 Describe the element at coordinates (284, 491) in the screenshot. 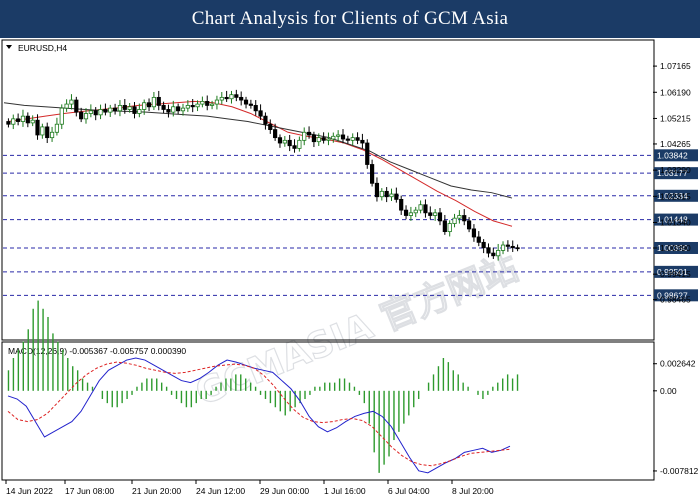

I see `time-tick-label: 29 Jun 00:00` at that location.